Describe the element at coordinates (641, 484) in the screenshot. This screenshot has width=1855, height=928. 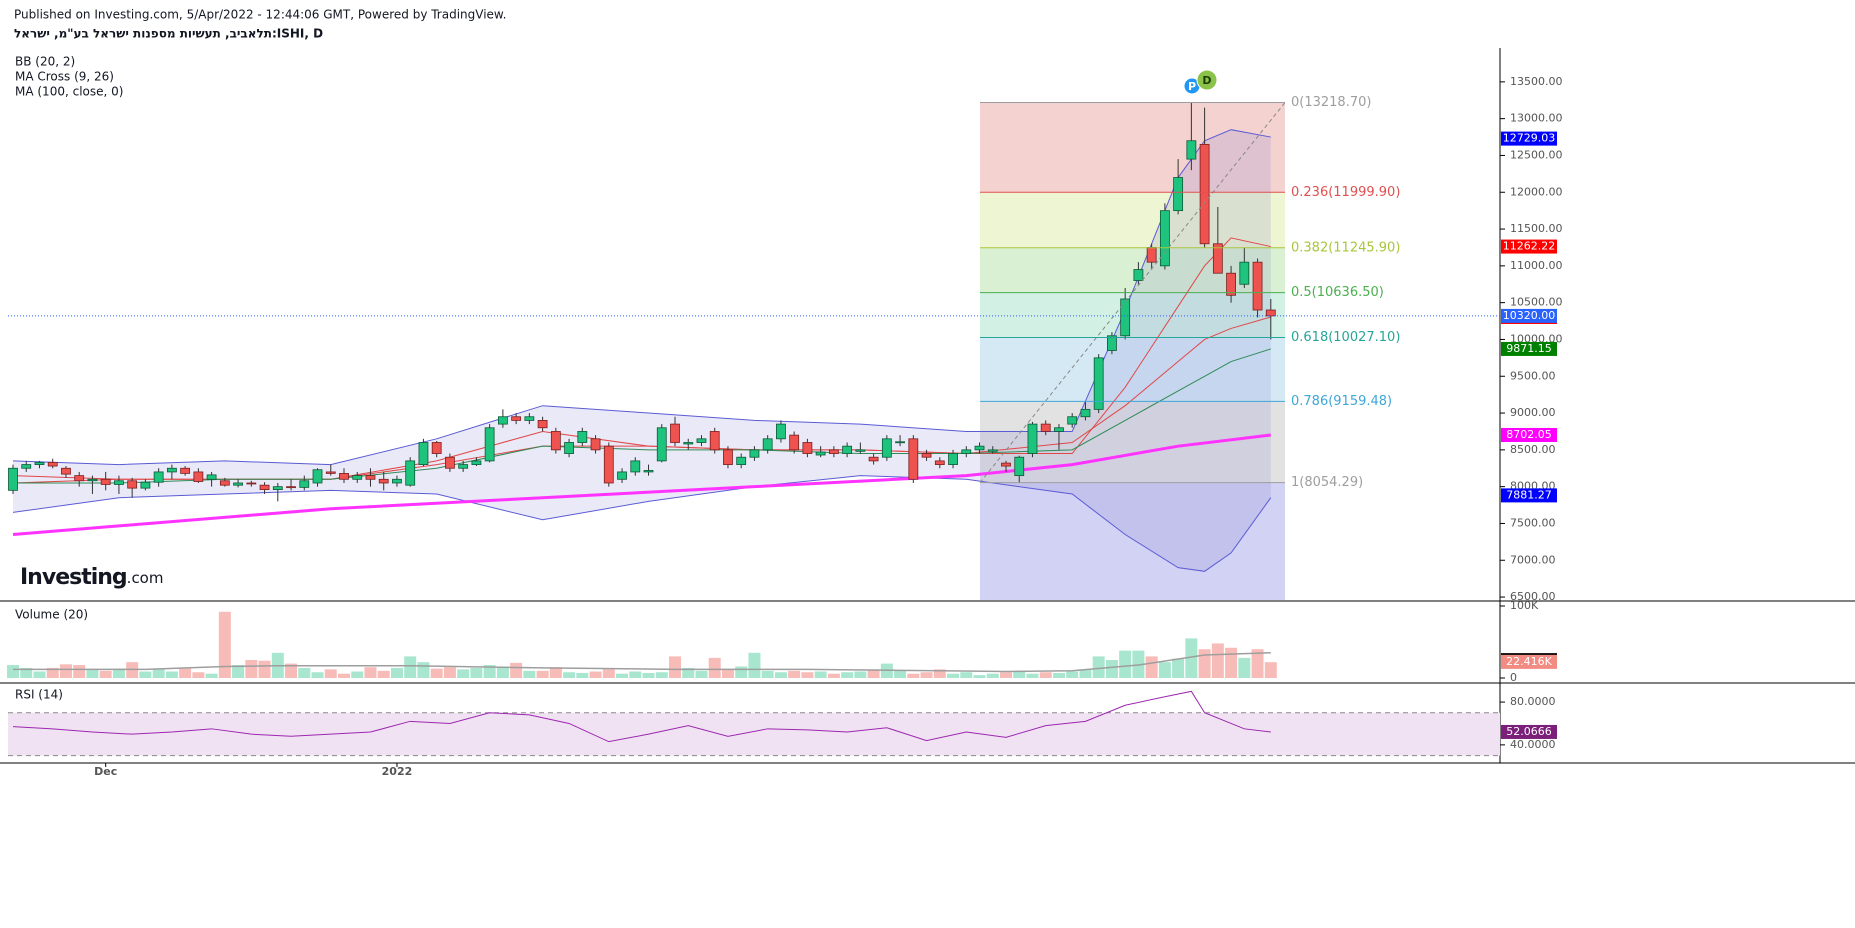
I see `ma-line` at that location.